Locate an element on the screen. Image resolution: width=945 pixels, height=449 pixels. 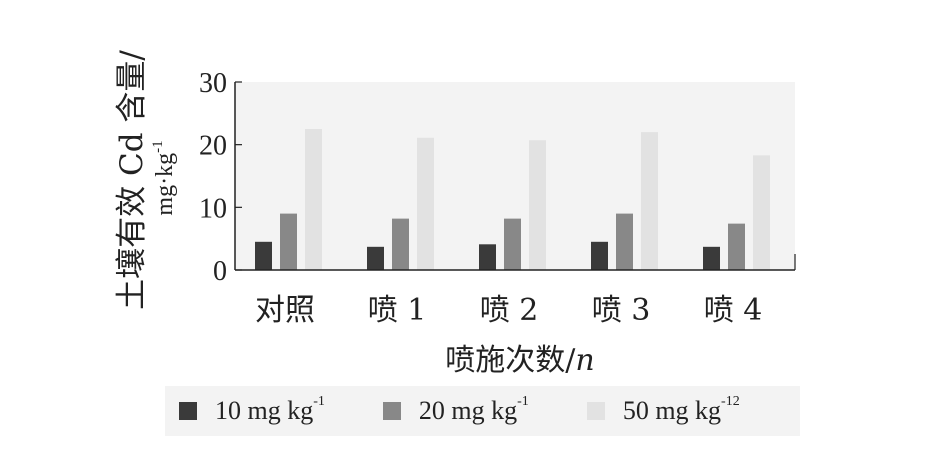
x-axis-label: 喷施次数/n is located at coordinates (519, 360).